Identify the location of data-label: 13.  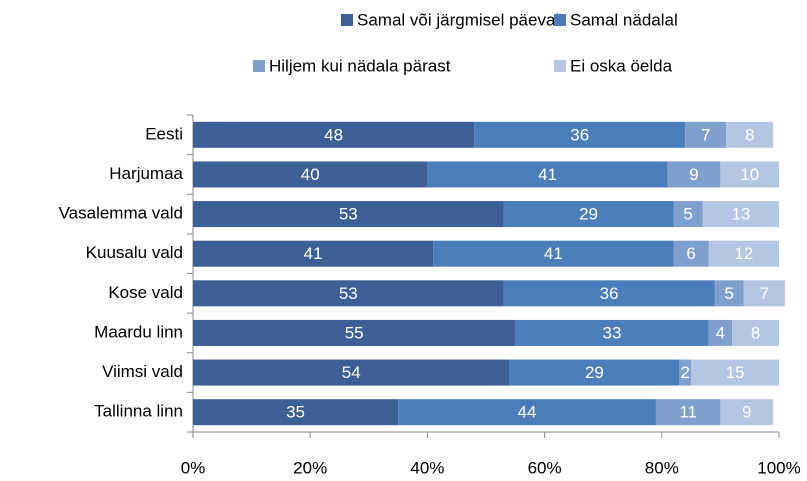
(740, 214).